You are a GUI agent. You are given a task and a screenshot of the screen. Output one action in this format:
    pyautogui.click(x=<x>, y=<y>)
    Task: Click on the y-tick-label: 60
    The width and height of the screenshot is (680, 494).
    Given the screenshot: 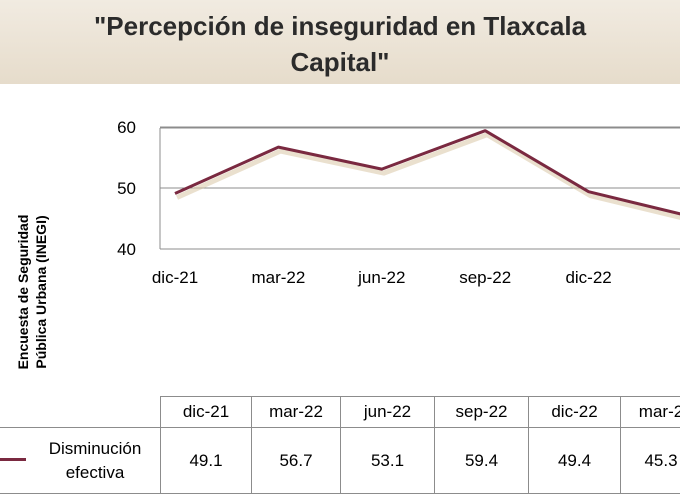 What is the action you would take?
    pyautogui.click(x=126, y=127)
    